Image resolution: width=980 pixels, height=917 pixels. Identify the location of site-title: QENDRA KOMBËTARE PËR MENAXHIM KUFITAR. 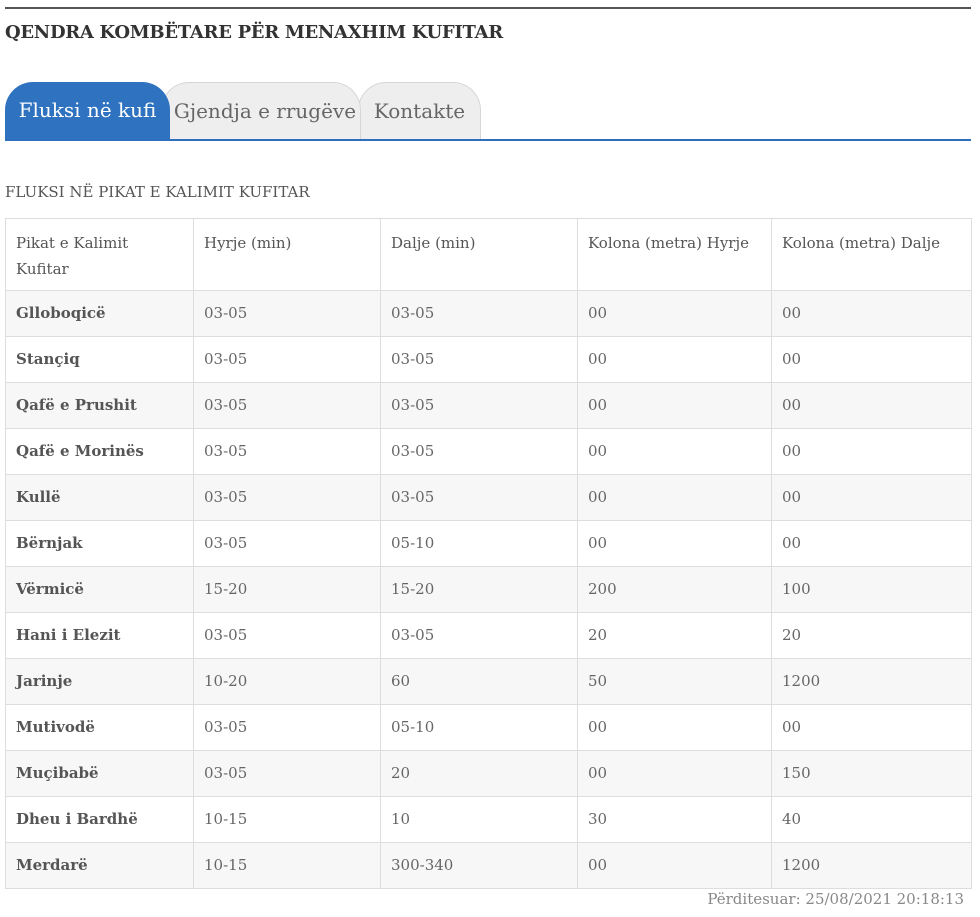
(254, 32).